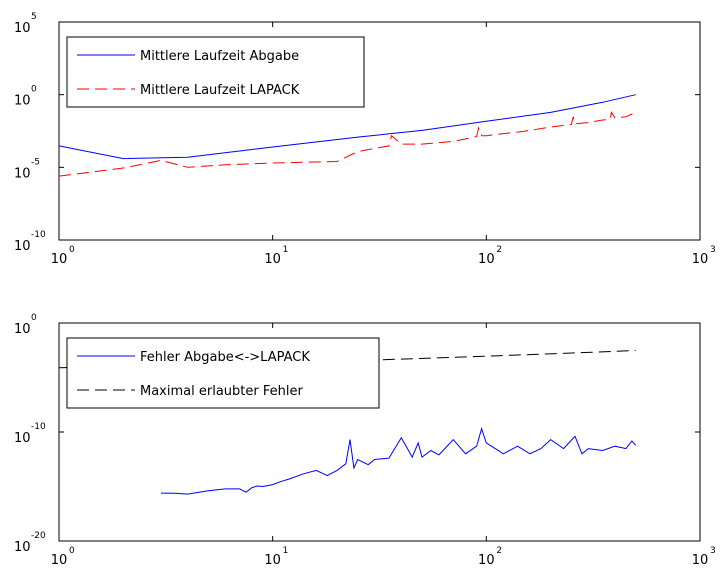 The width and height of the screenshot is (726, 585). I want to click on legend-label-0: Fehler Abgabe<->LAPACK, so click(225, 357).